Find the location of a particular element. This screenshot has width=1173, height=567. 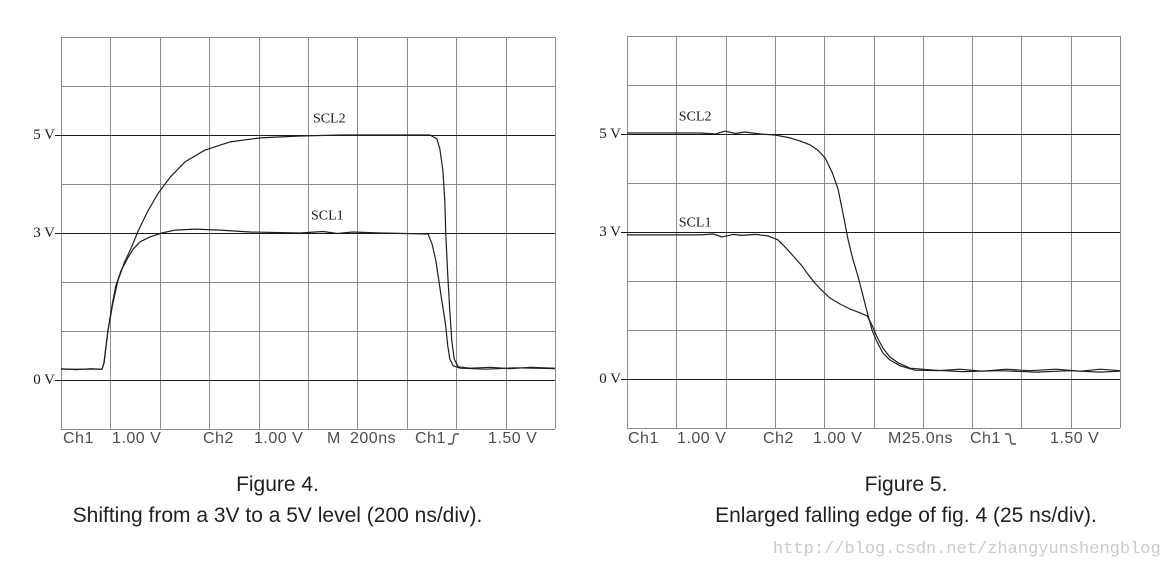

timebase-value: 200ns is located at coordinates (373, 438).